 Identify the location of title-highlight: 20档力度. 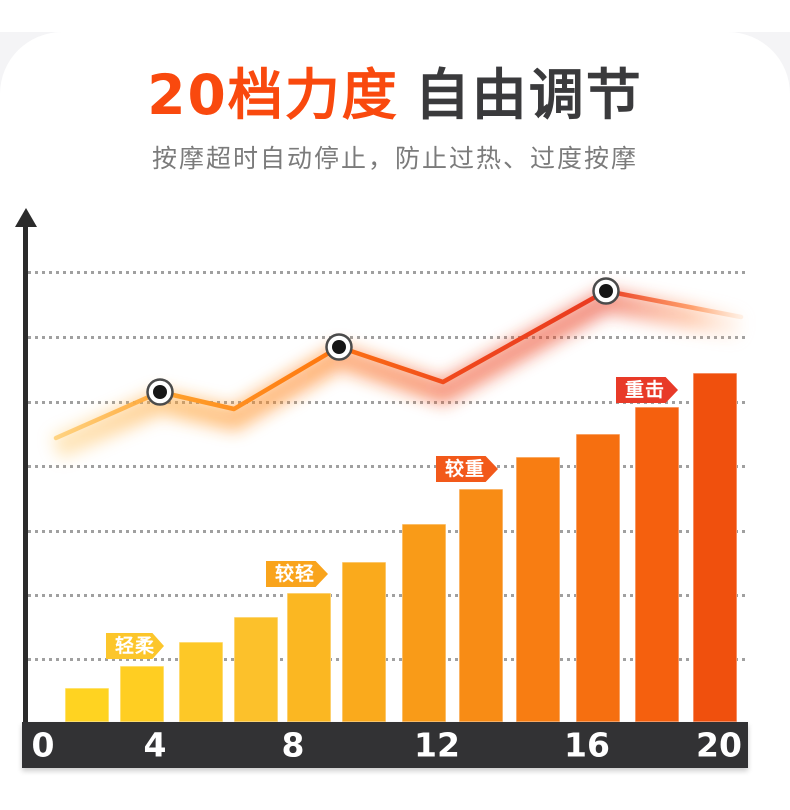
(273, 95).